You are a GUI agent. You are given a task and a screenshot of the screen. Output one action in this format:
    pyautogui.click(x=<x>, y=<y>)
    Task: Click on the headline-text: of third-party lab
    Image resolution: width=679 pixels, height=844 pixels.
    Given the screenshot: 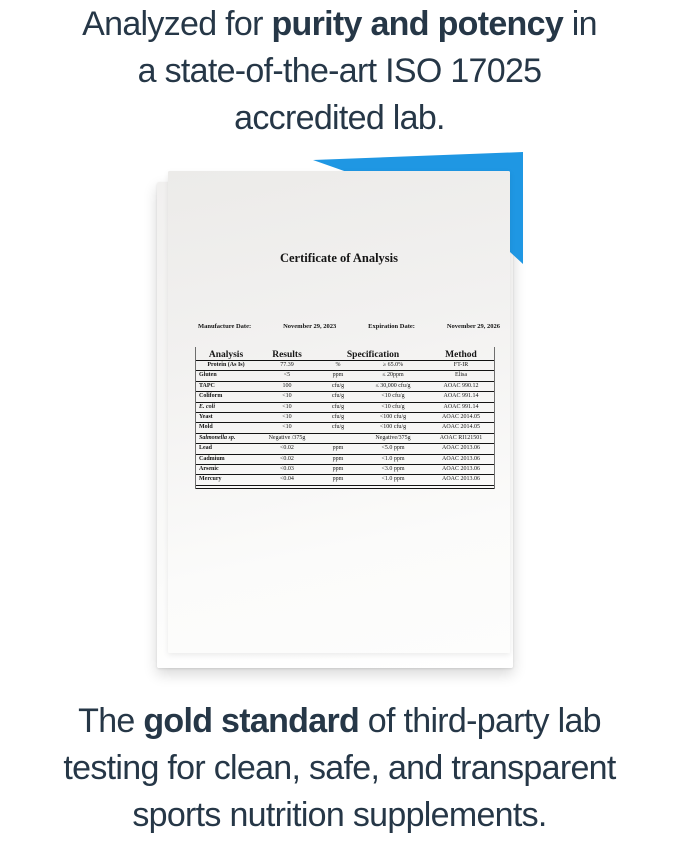 What is the action you would take?
    pyautogui.click(x=480, y=721)
    